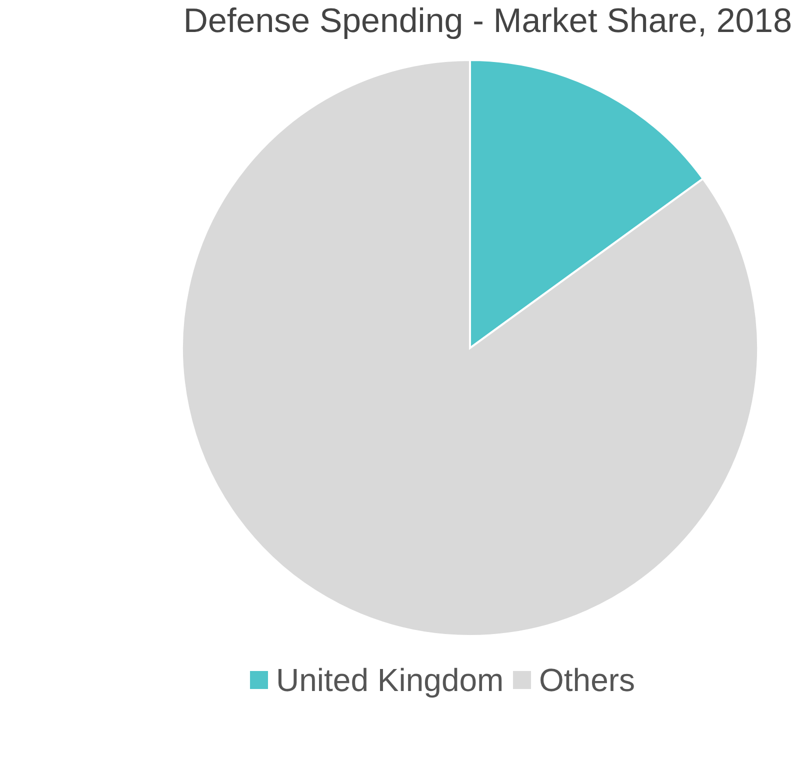  I want to click on chart-title: Defense Spending - Market Share, 2018, so click(487, 21).